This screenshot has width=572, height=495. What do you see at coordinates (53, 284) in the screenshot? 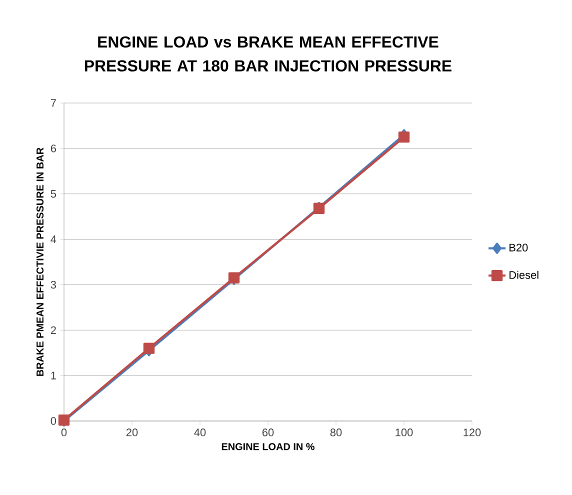
I see `y-tick-label: 3` at bounding box center [53, 284].